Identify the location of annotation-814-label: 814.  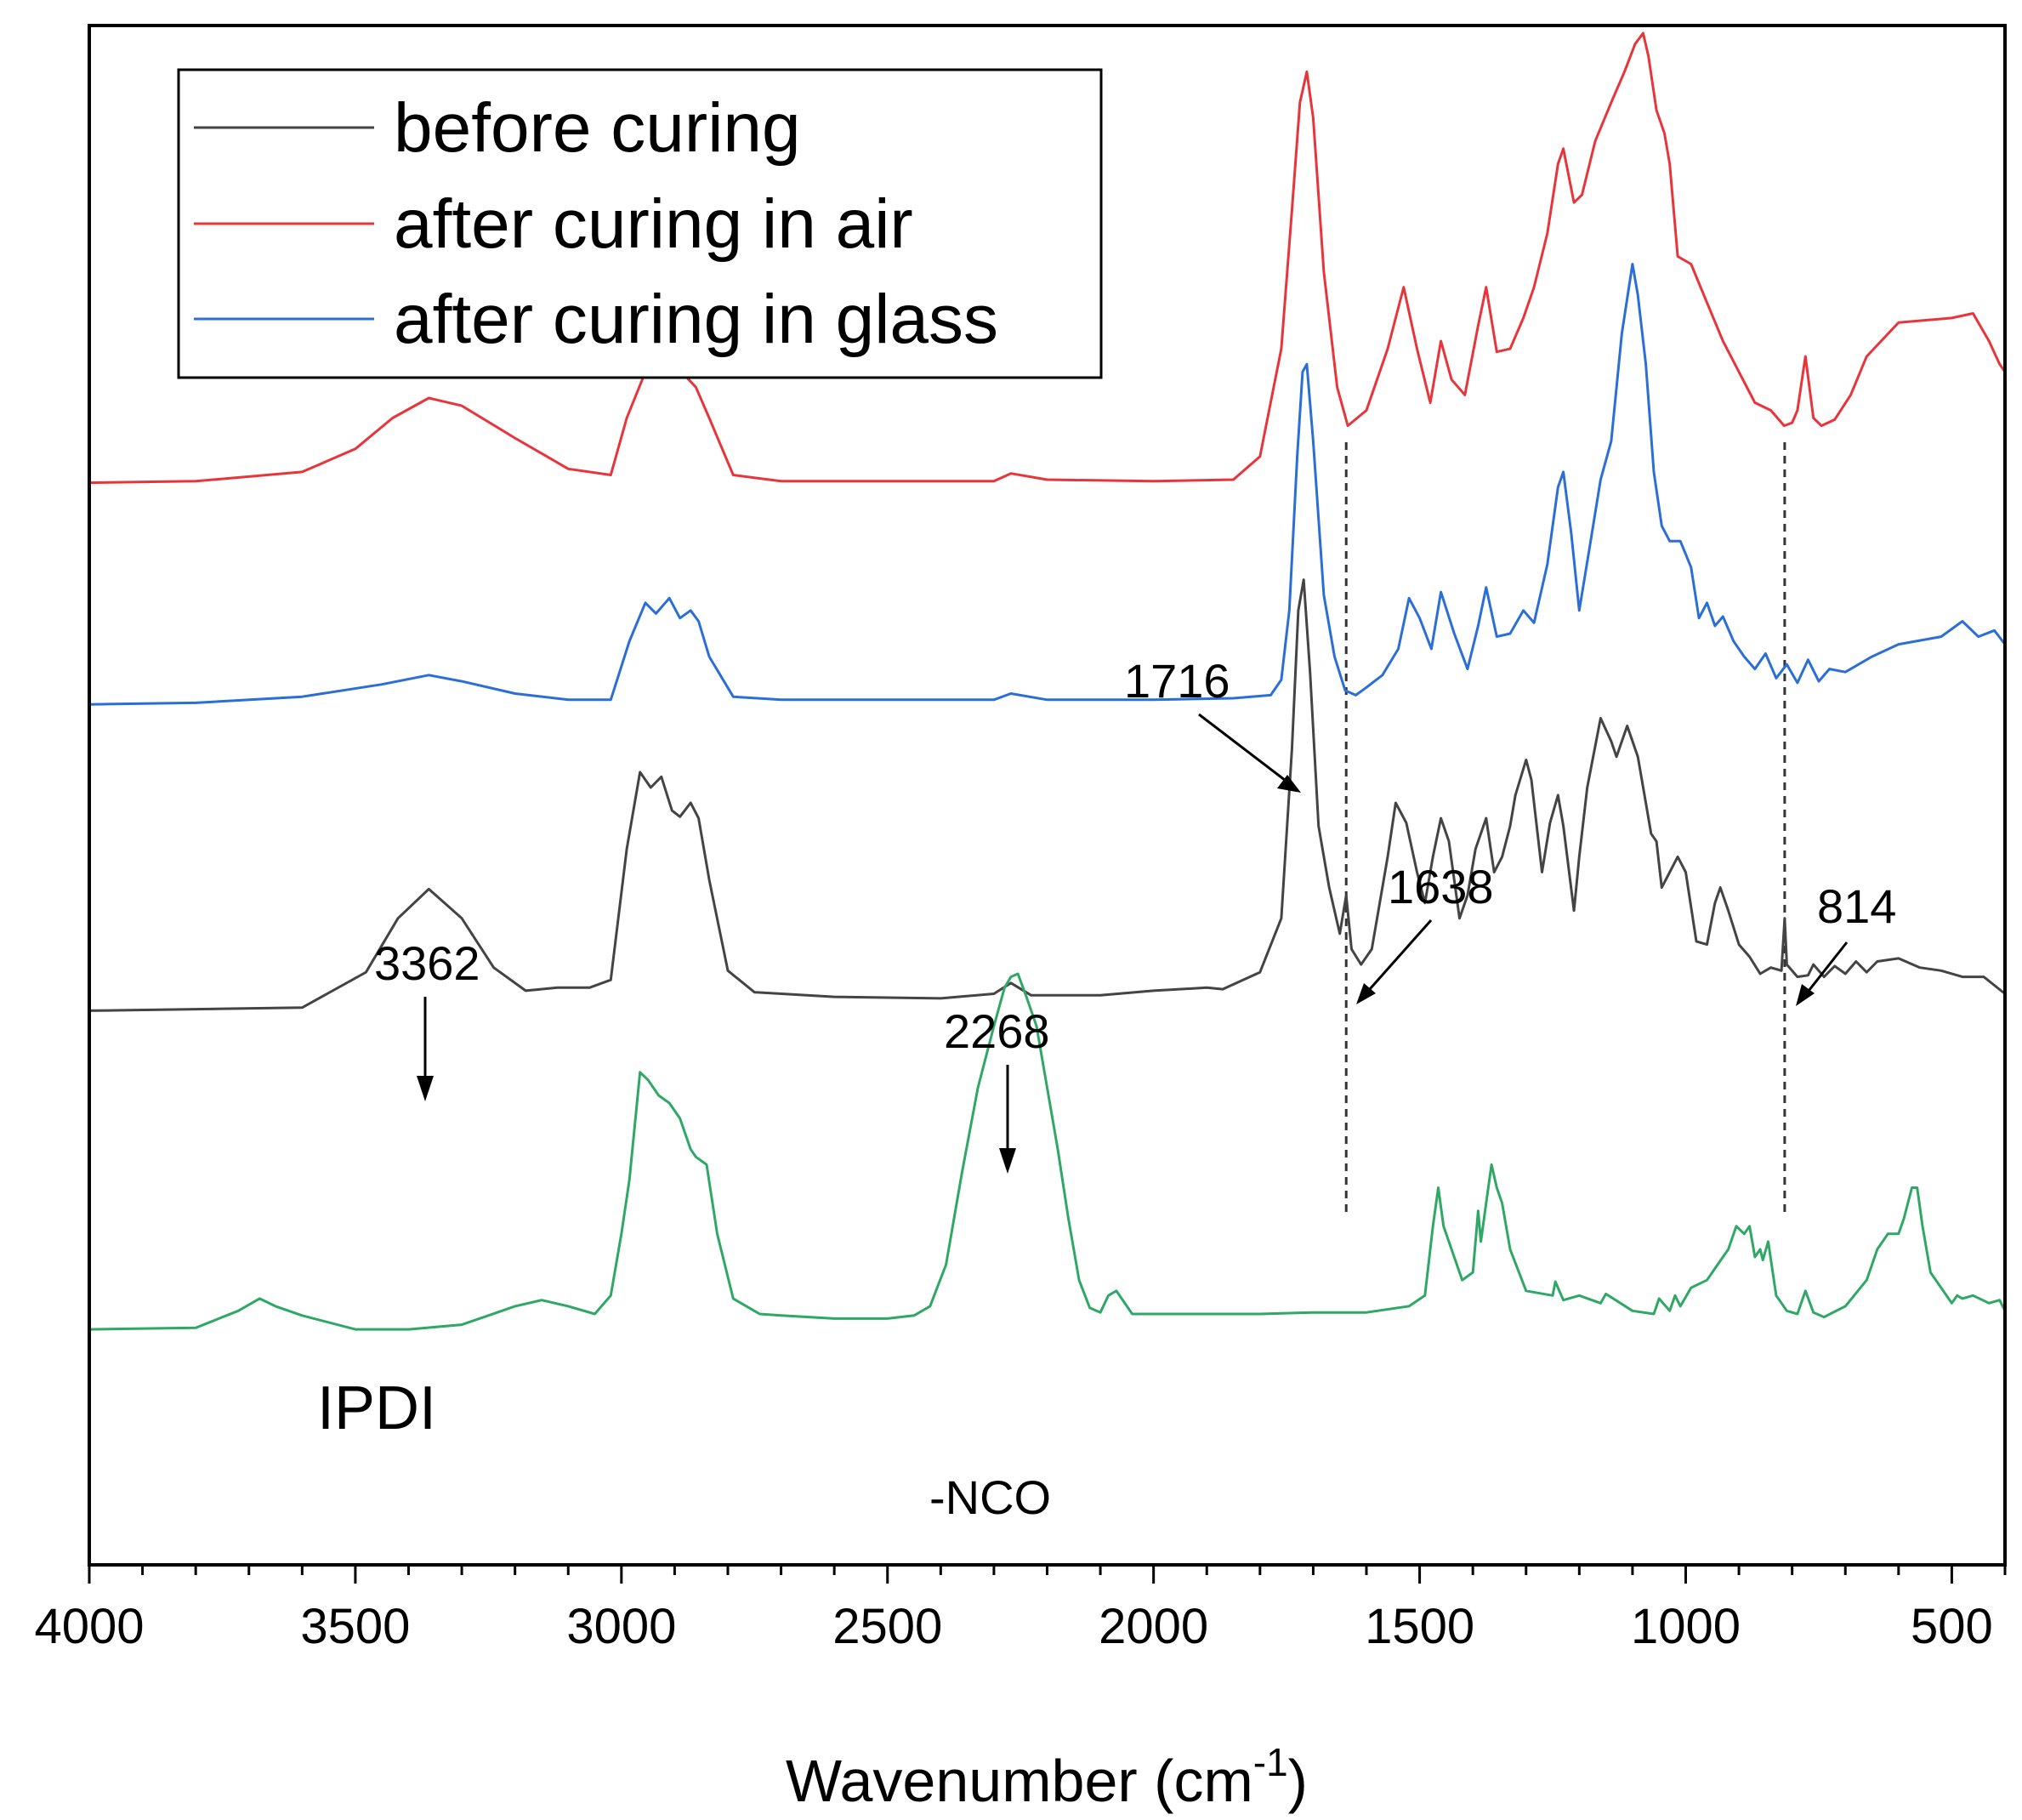
(1856, 906).